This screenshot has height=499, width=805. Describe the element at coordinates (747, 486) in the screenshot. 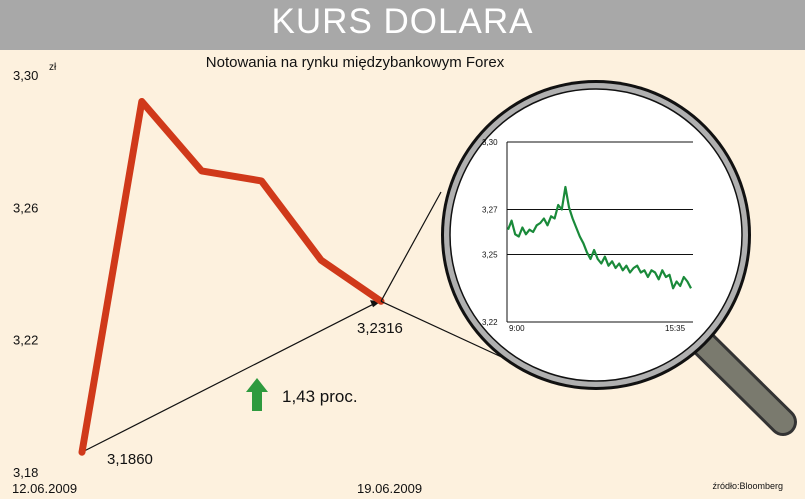

I see `source-note: źródło:Bloomberg` at that location.